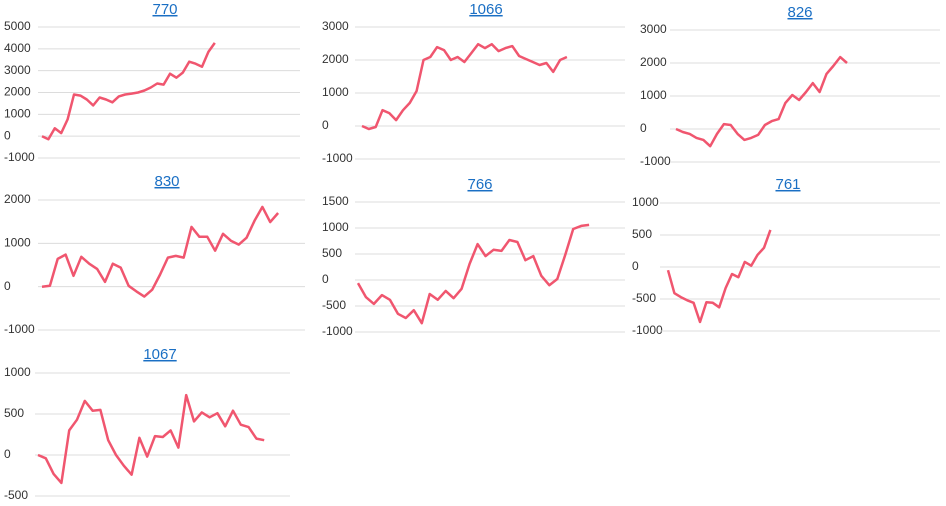 The image size is (946, 506). I want to click on chart-title: 830, so click(166, 181).